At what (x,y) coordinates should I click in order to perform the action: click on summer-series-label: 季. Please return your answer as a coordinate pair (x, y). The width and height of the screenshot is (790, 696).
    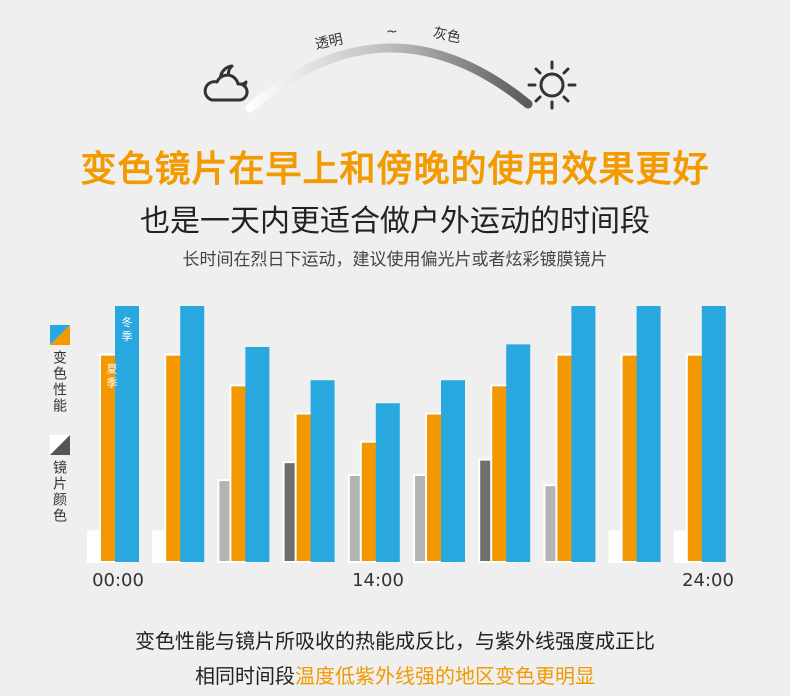
    Looking at the image, I should click on (112, 383).